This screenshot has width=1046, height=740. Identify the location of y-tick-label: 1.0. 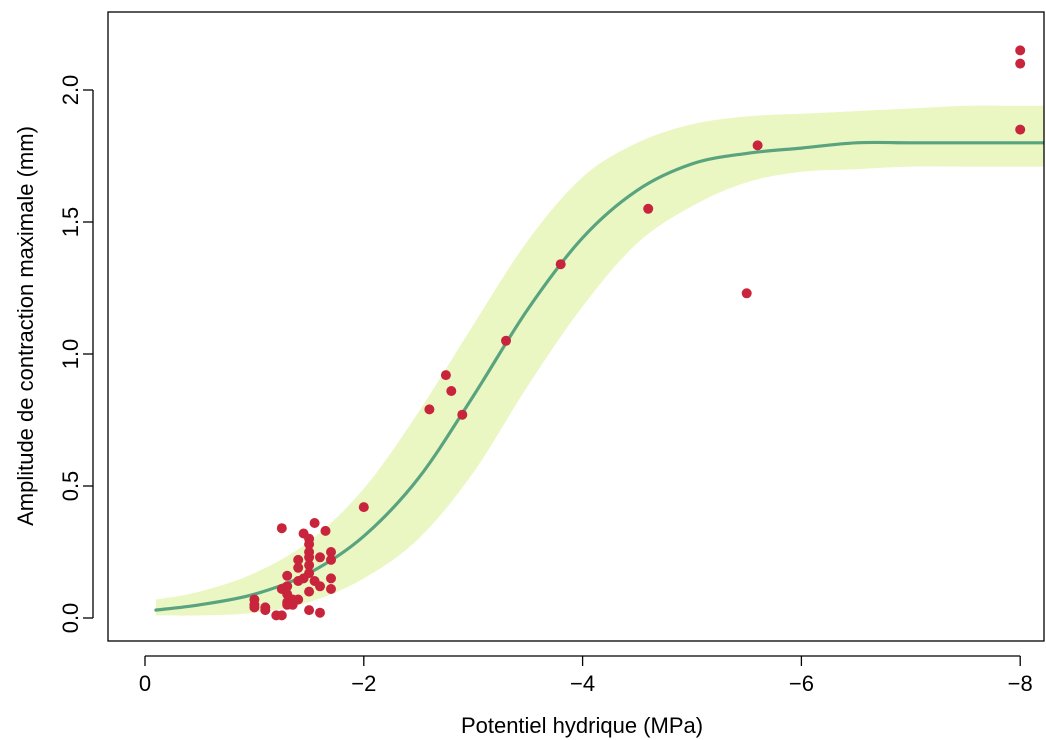
(70, 354).